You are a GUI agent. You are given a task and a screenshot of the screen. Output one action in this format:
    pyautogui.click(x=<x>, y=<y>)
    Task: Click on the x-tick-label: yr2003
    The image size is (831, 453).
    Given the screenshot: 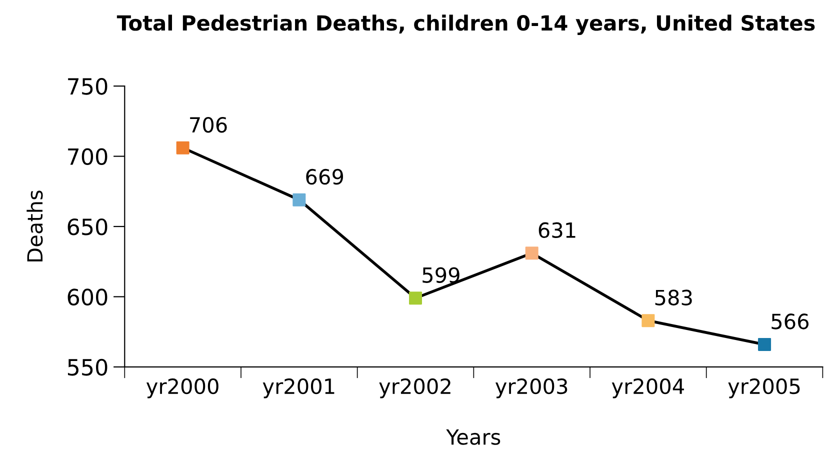 What is the action you would take?
    pyautogui.click(x=532, y=388)
    